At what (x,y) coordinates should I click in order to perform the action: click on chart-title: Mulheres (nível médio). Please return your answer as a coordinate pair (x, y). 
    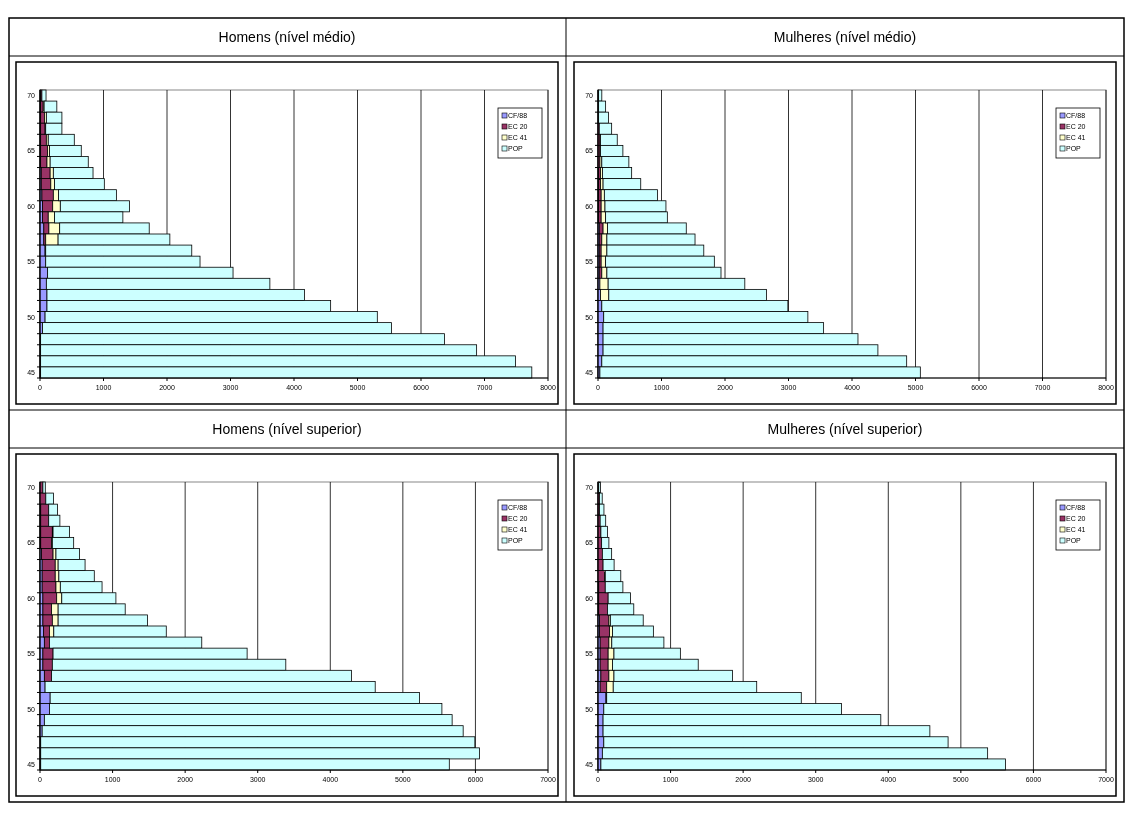
    Looking at the image, I should click on (845, 37).